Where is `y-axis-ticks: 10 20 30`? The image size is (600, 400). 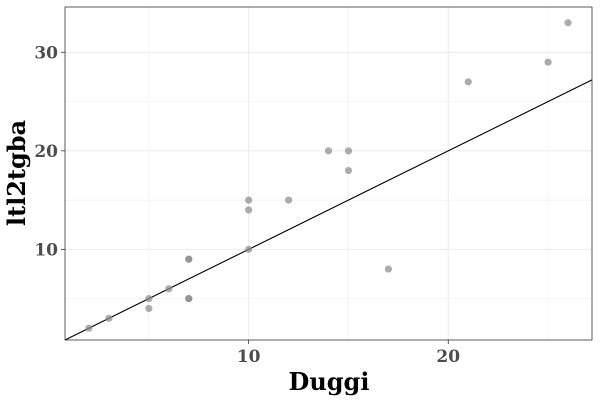
y-axis-ticks: 10 20 30 is located at coordinates (49, 151).